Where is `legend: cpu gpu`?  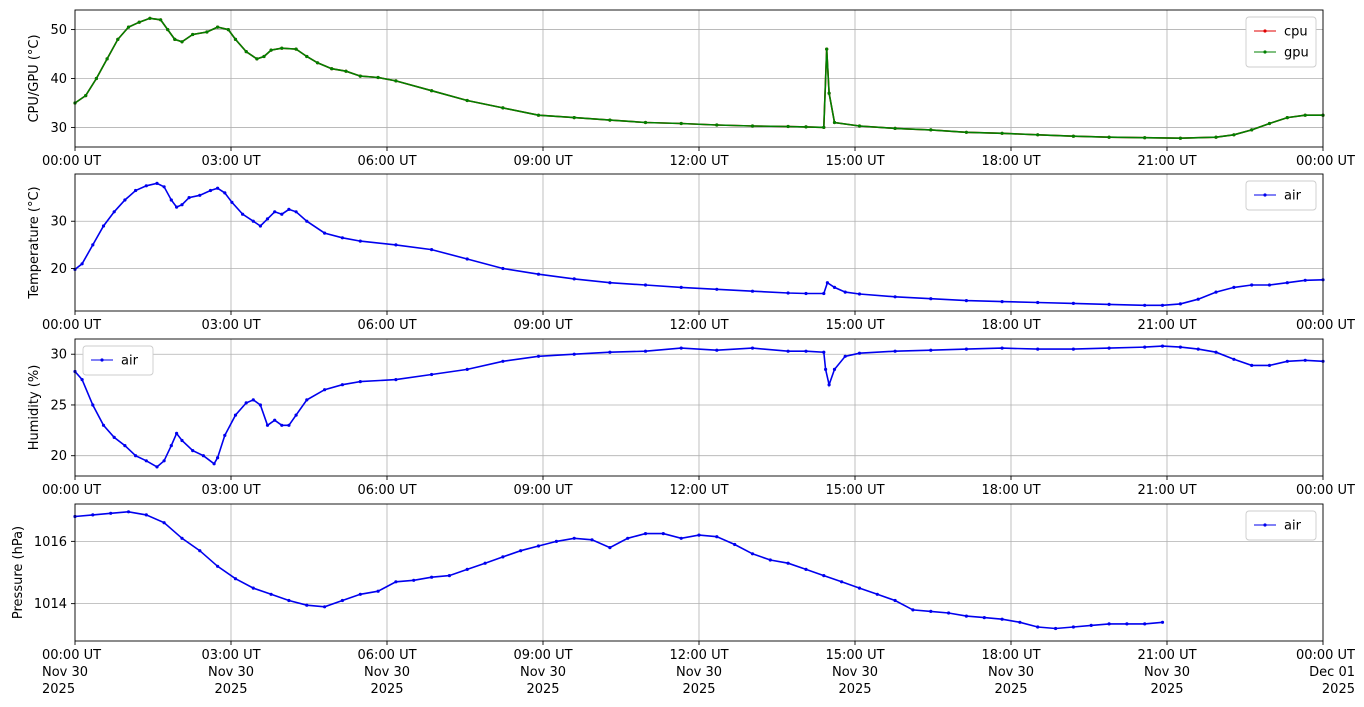
legend: cpu gpu is located at coordinates (1281, 42).